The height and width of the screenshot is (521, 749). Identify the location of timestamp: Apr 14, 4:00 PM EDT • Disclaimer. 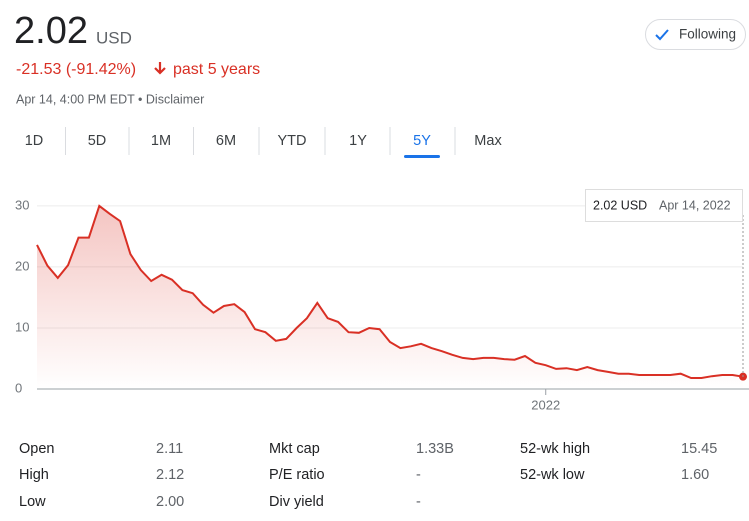
(110, 99).